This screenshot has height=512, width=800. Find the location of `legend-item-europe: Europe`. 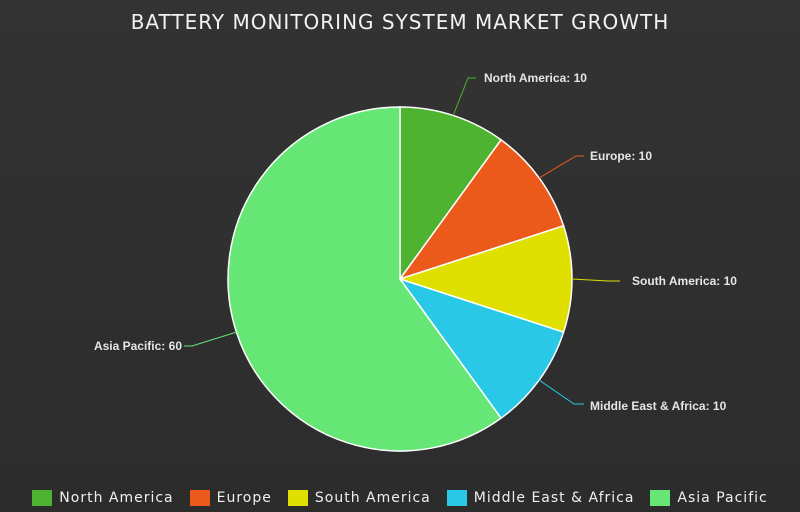

legend-item-europe: Europe is located at coordinates (230, 498).